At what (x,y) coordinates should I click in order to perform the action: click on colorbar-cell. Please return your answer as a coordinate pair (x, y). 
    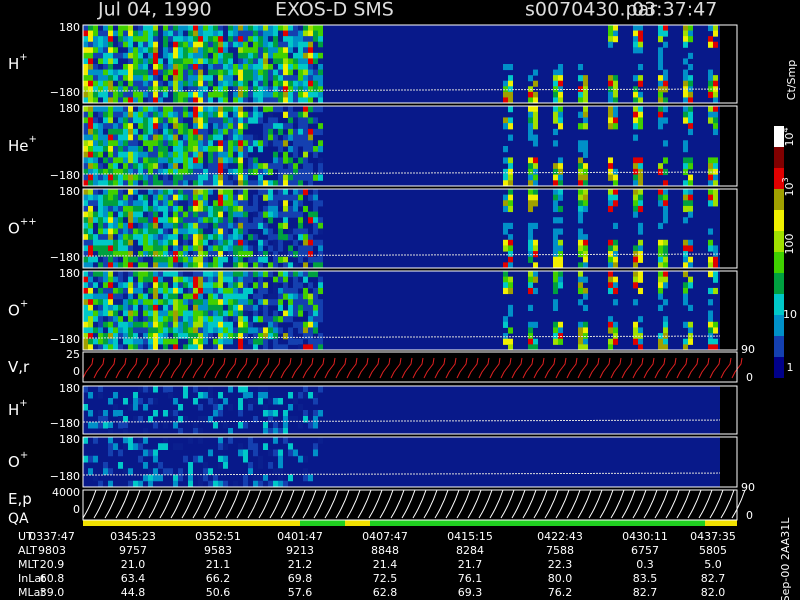
    Looking at the image, I should click on (779, 178).